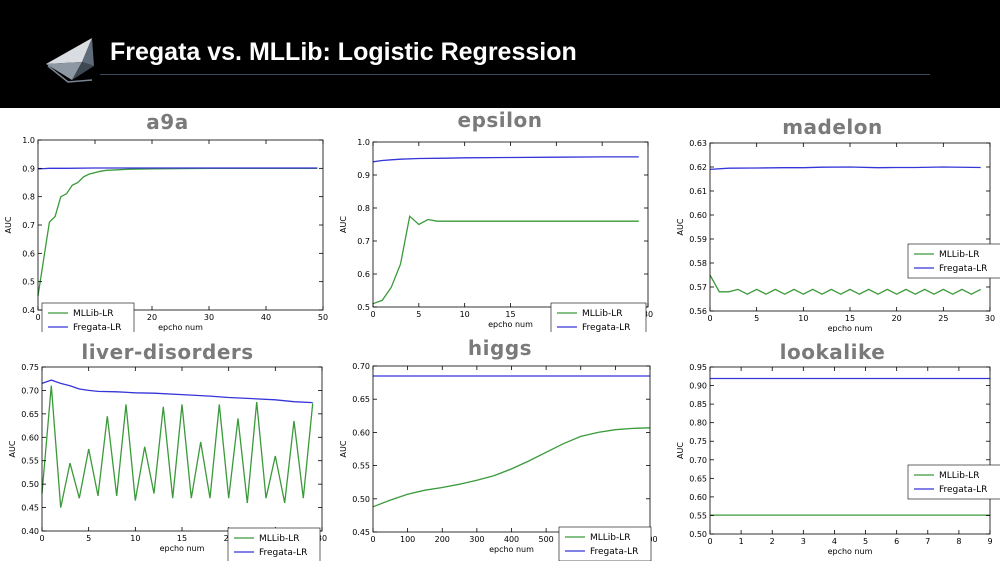  Describe the element at coordinates (698, 311) in the screenshot. I see `y-tick-label: 0.56` at that location.